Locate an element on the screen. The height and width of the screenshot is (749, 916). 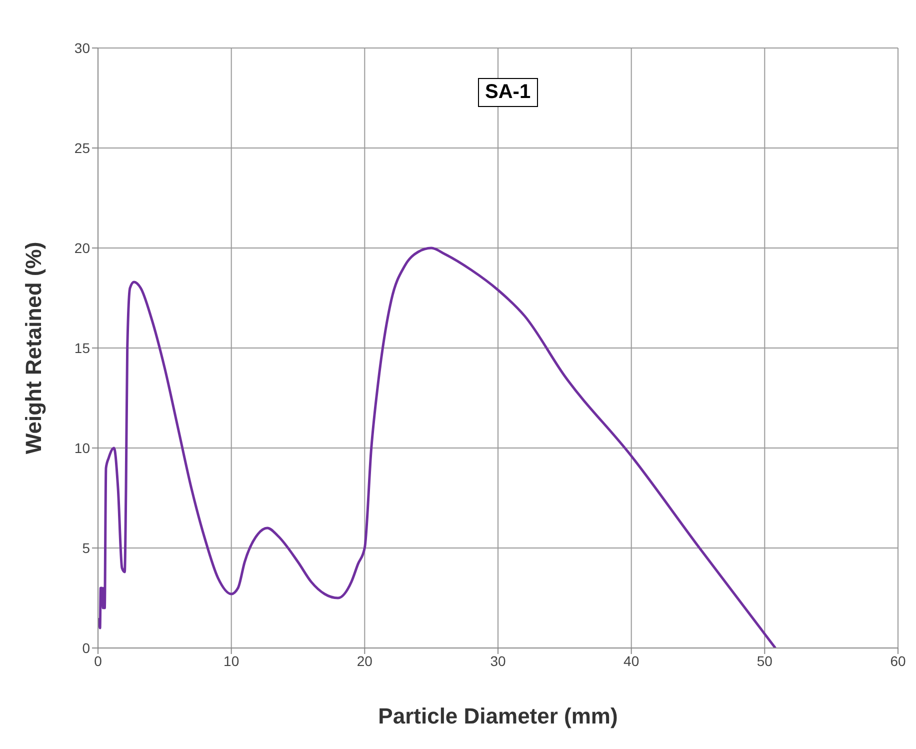
x-tick-label: 0 is located at coordinates (98, 660).